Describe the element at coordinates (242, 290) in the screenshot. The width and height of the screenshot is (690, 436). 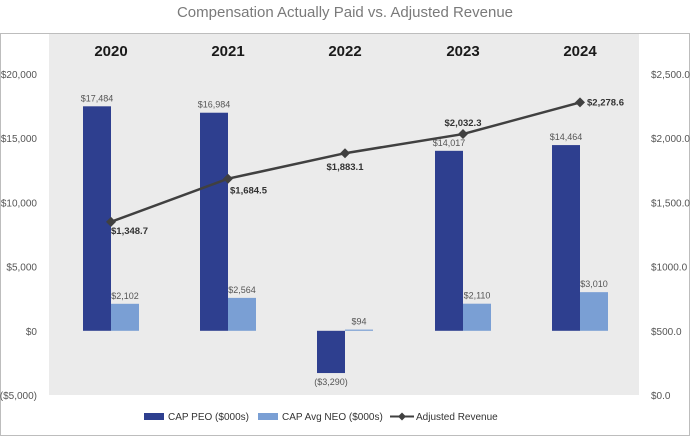
I see `bar-data-label: $2,564` at that location.